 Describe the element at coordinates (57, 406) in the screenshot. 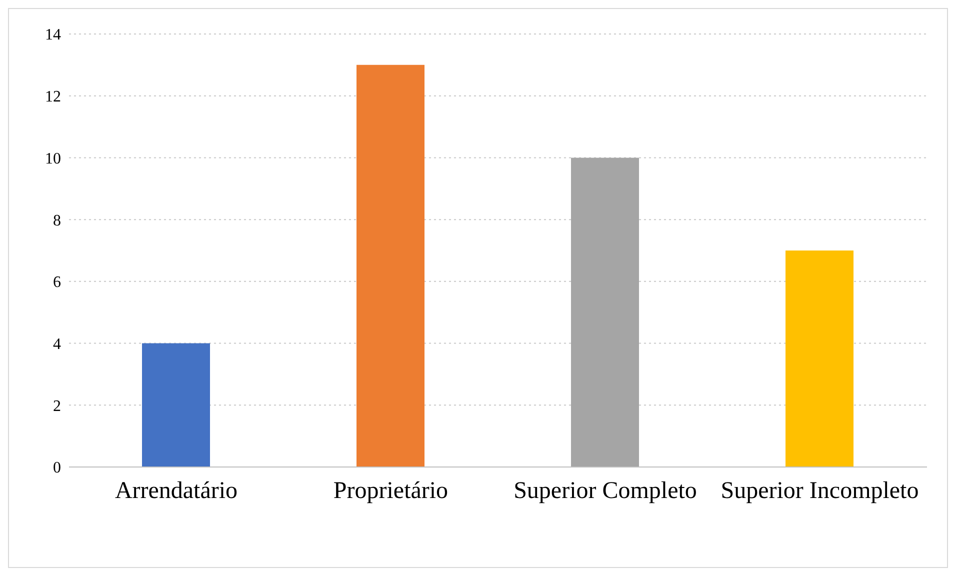

I see `y-tick-label: 2` at that location.